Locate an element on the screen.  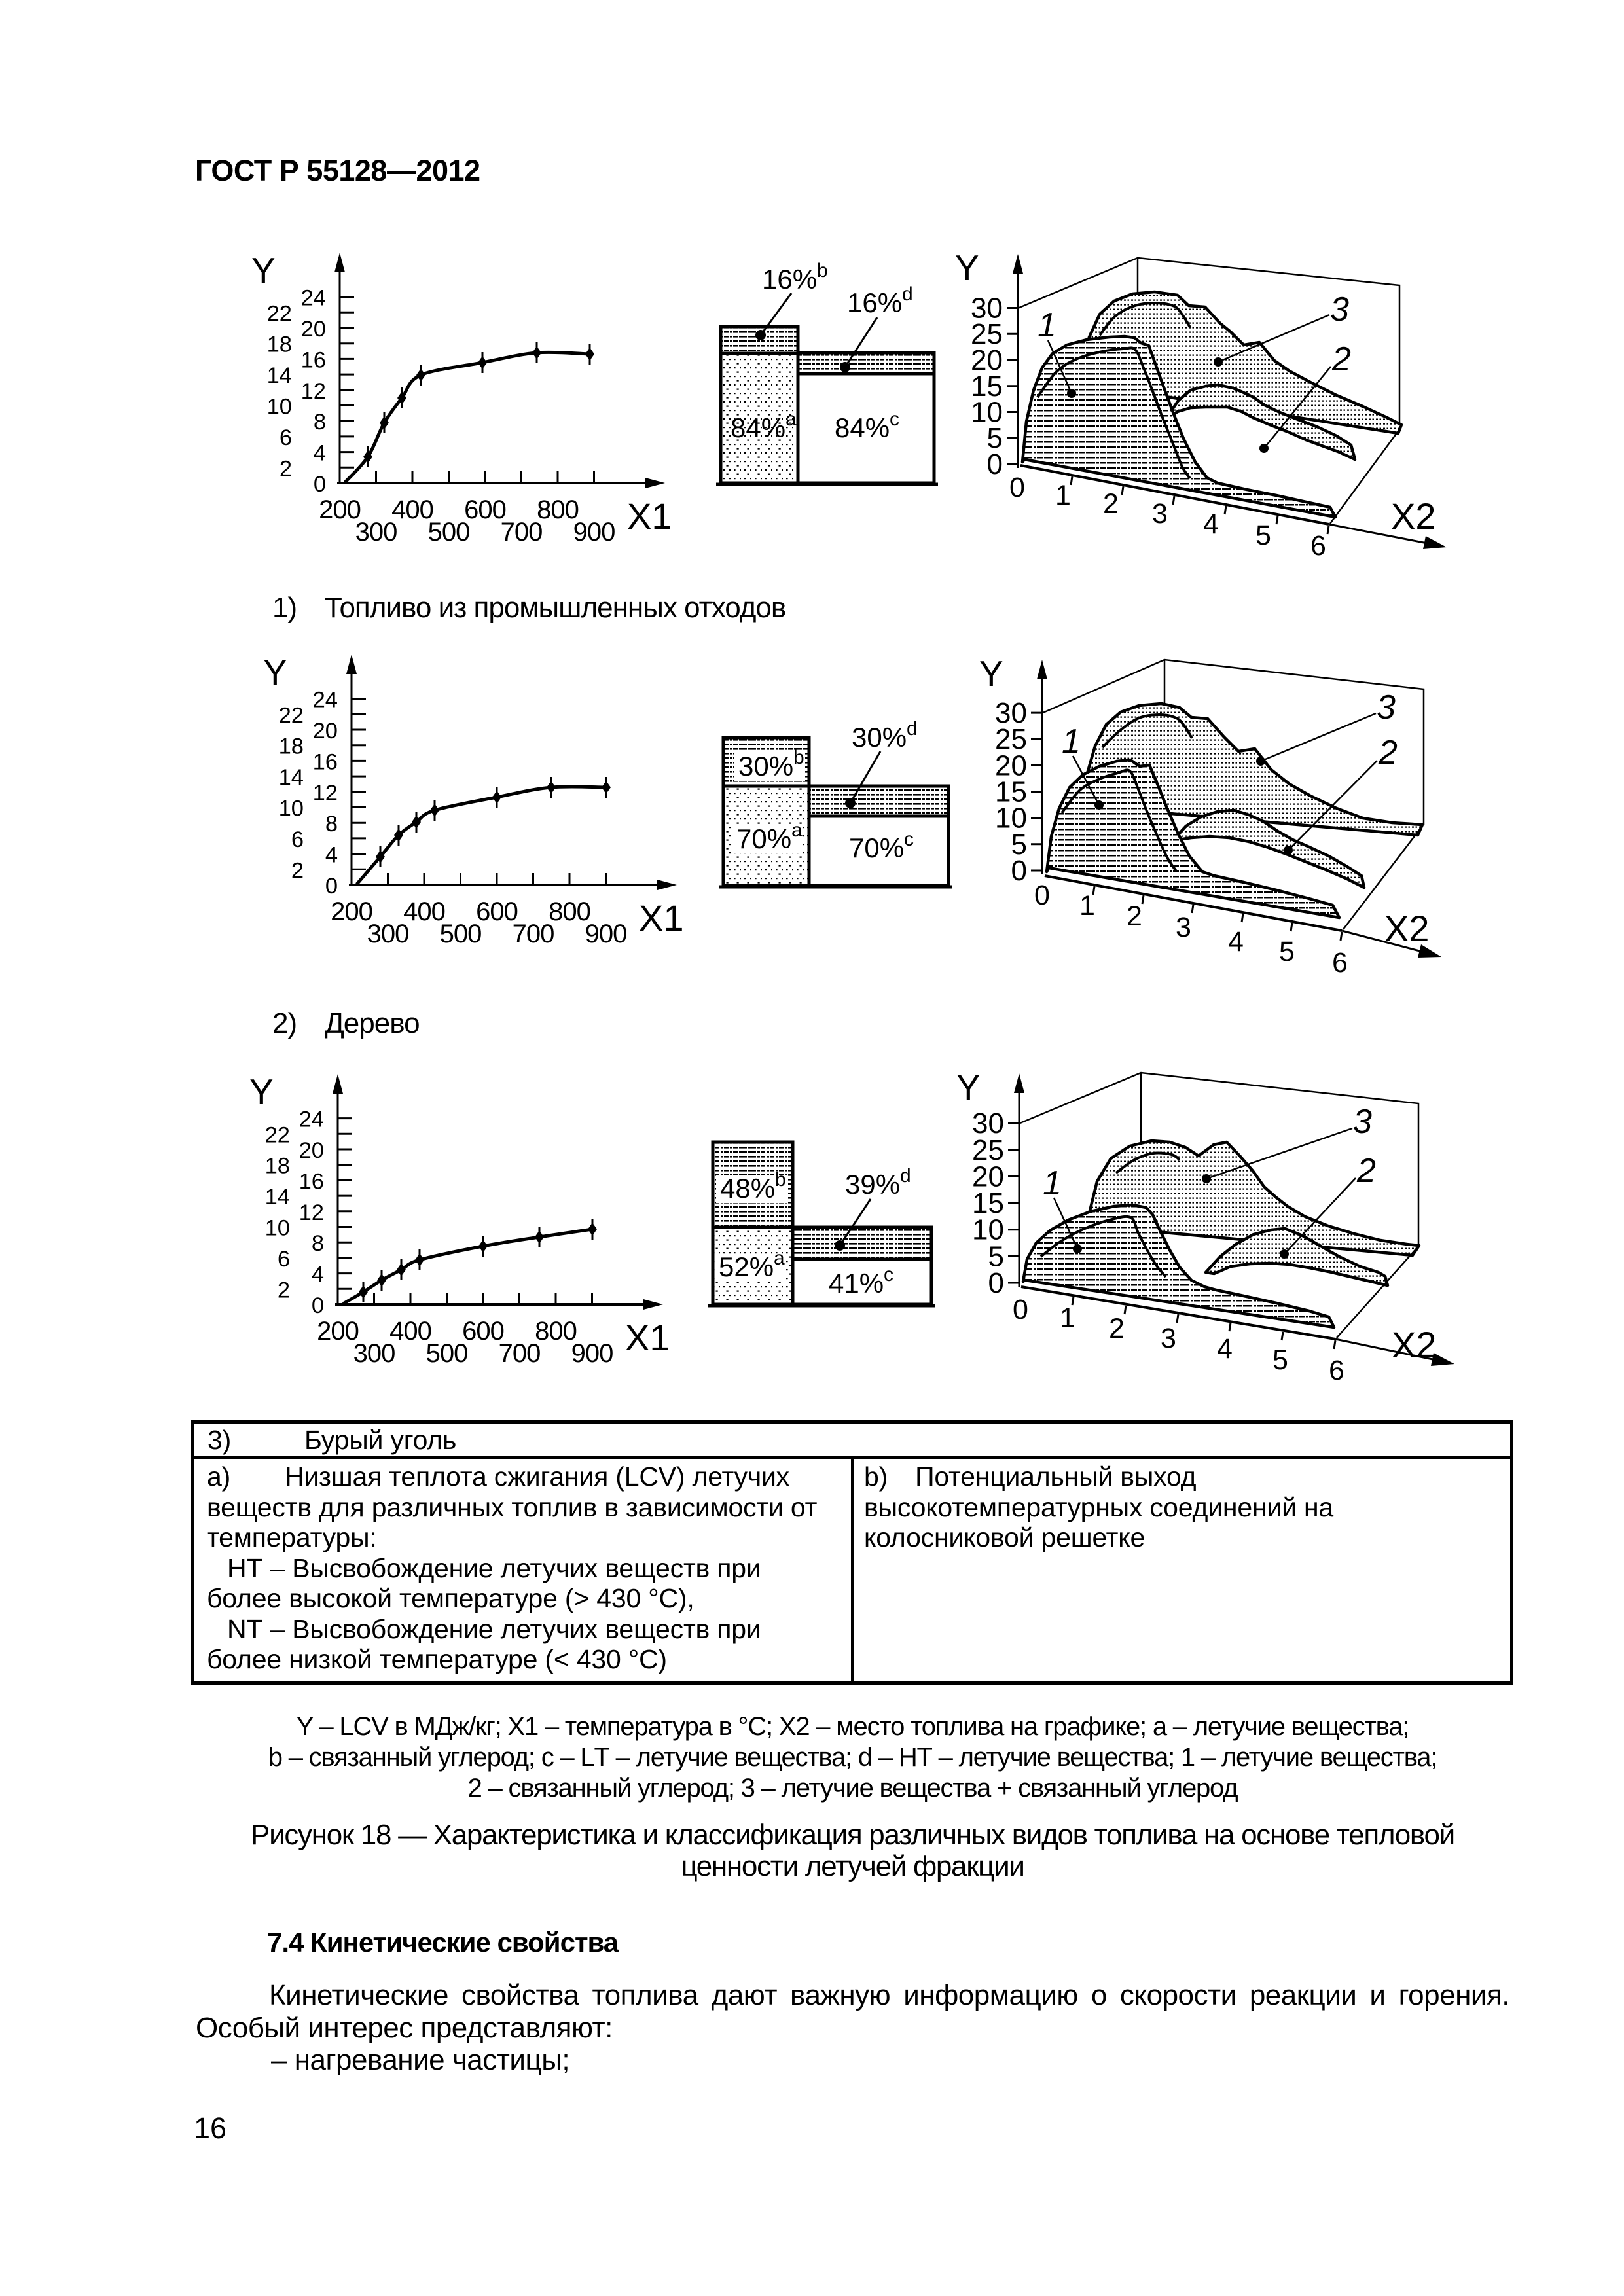
svg-text: X2 is located at coordinates (1414, 1344).